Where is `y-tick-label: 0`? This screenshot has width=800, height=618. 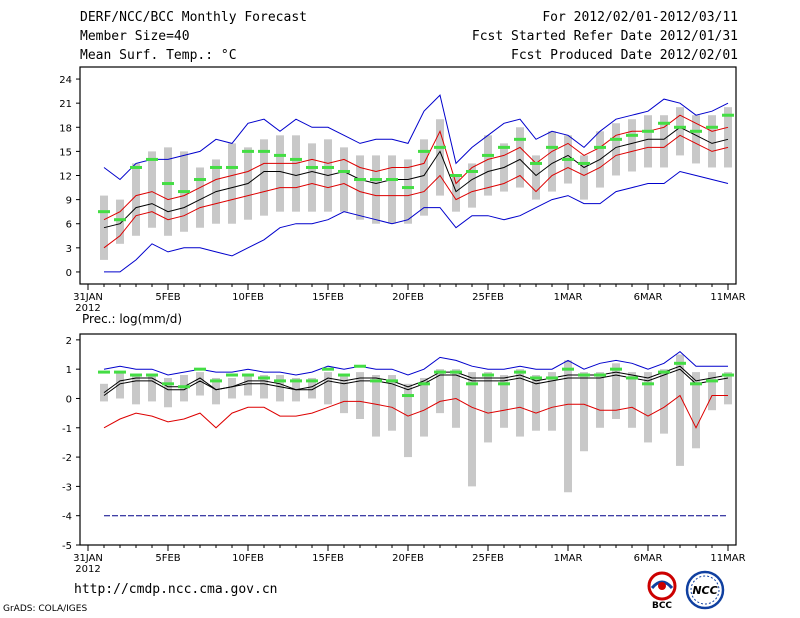 y-tick-label: 0 is located at coordinates (69, 399).